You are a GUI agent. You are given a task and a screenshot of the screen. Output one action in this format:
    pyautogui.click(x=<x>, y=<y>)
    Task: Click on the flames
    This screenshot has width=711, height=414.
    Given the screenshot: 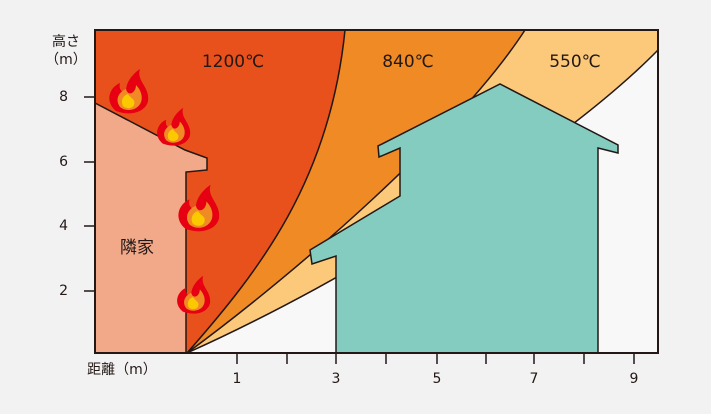 What is the action you would take?
    pyautogui.click(x=164, y=191)
    